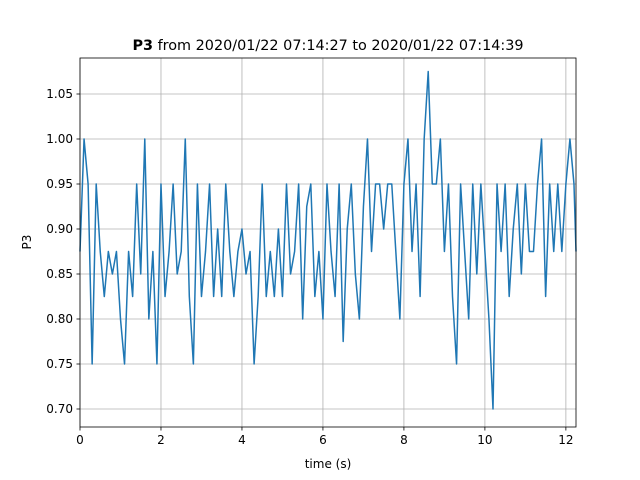 This screenshot has width=640, height=480. What do you see at coordinates (59, 364) in the screenshot?
I see `y-tick-label: 0.75` at bounding box center [59, 364].